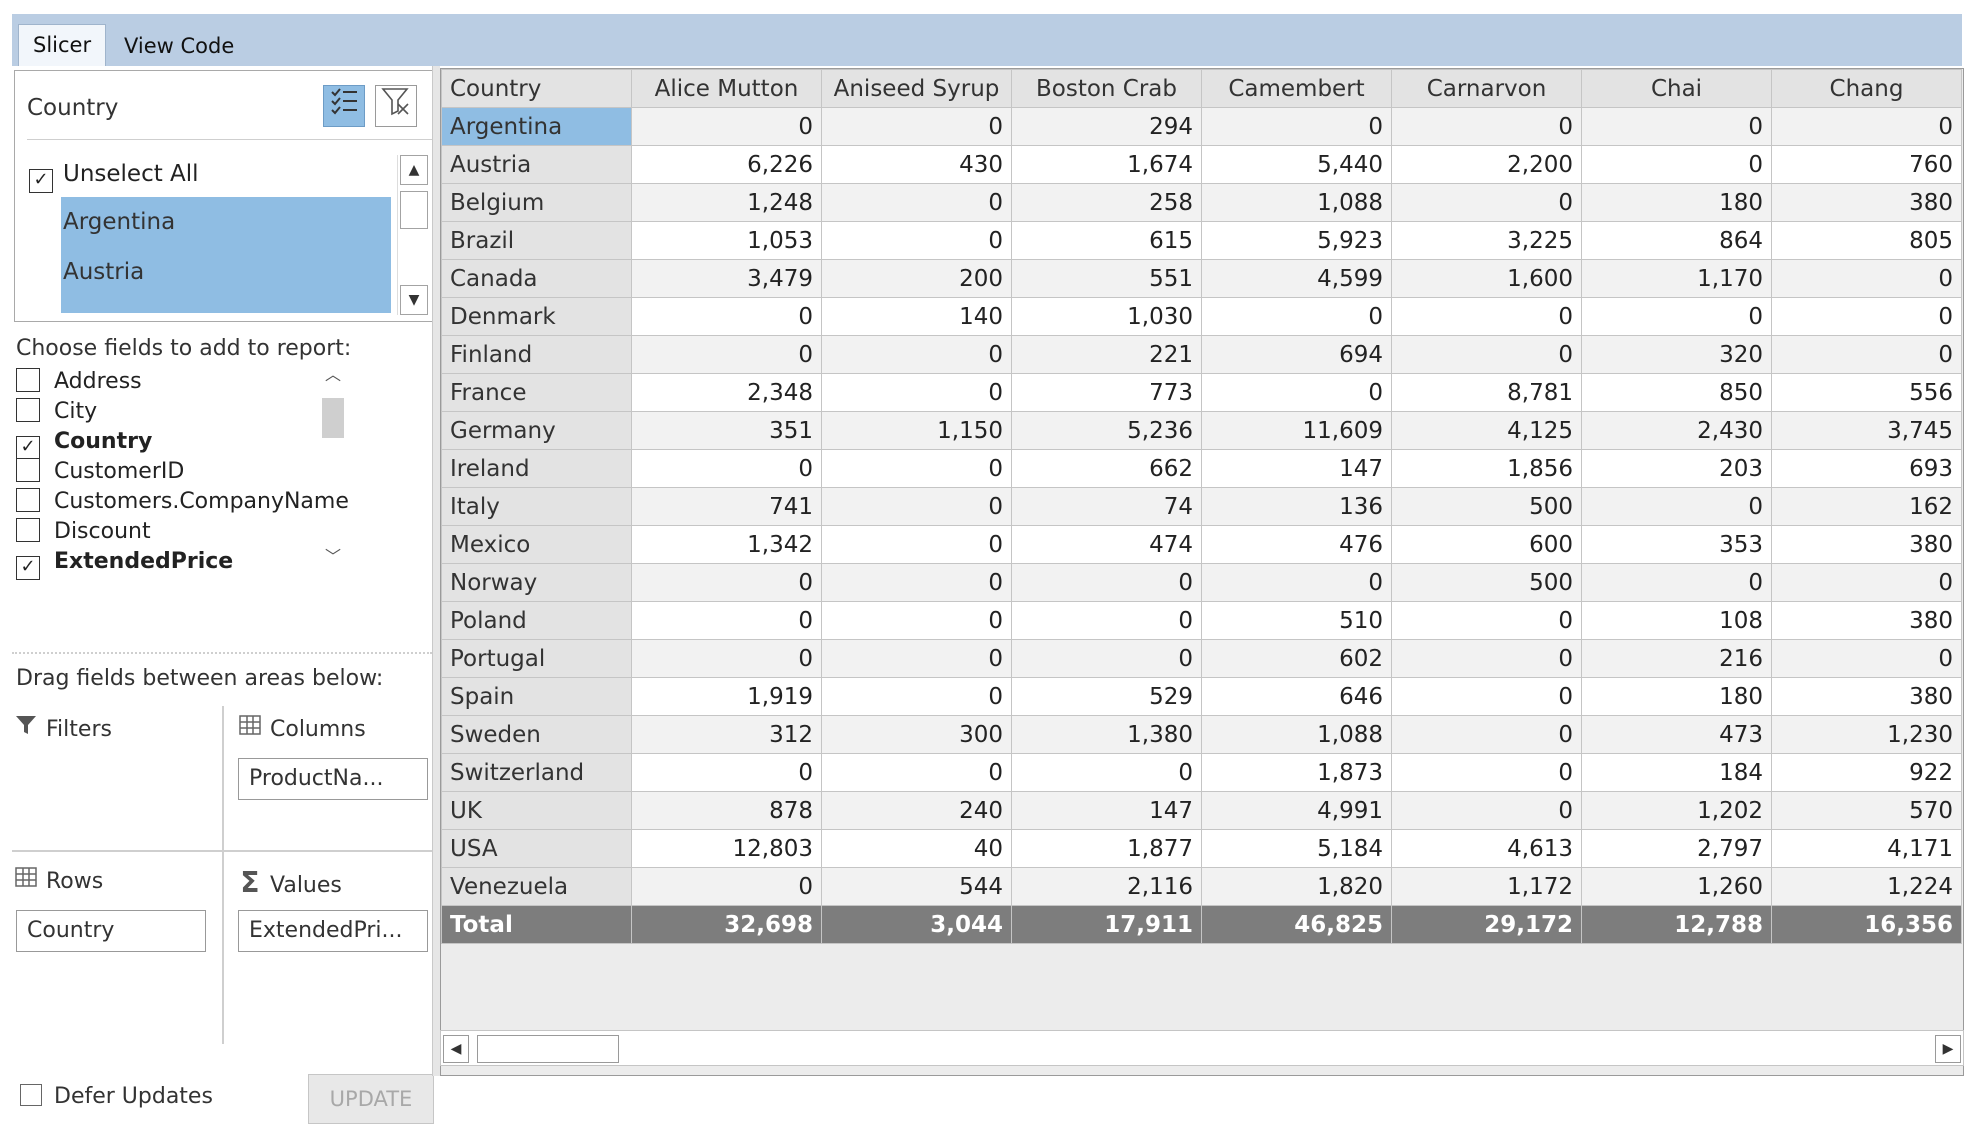 The image size is (1964, 1124). Describe the element at coordinates (1676, 886) in the screenshot. I see `value-cell: 1,260` at that location.